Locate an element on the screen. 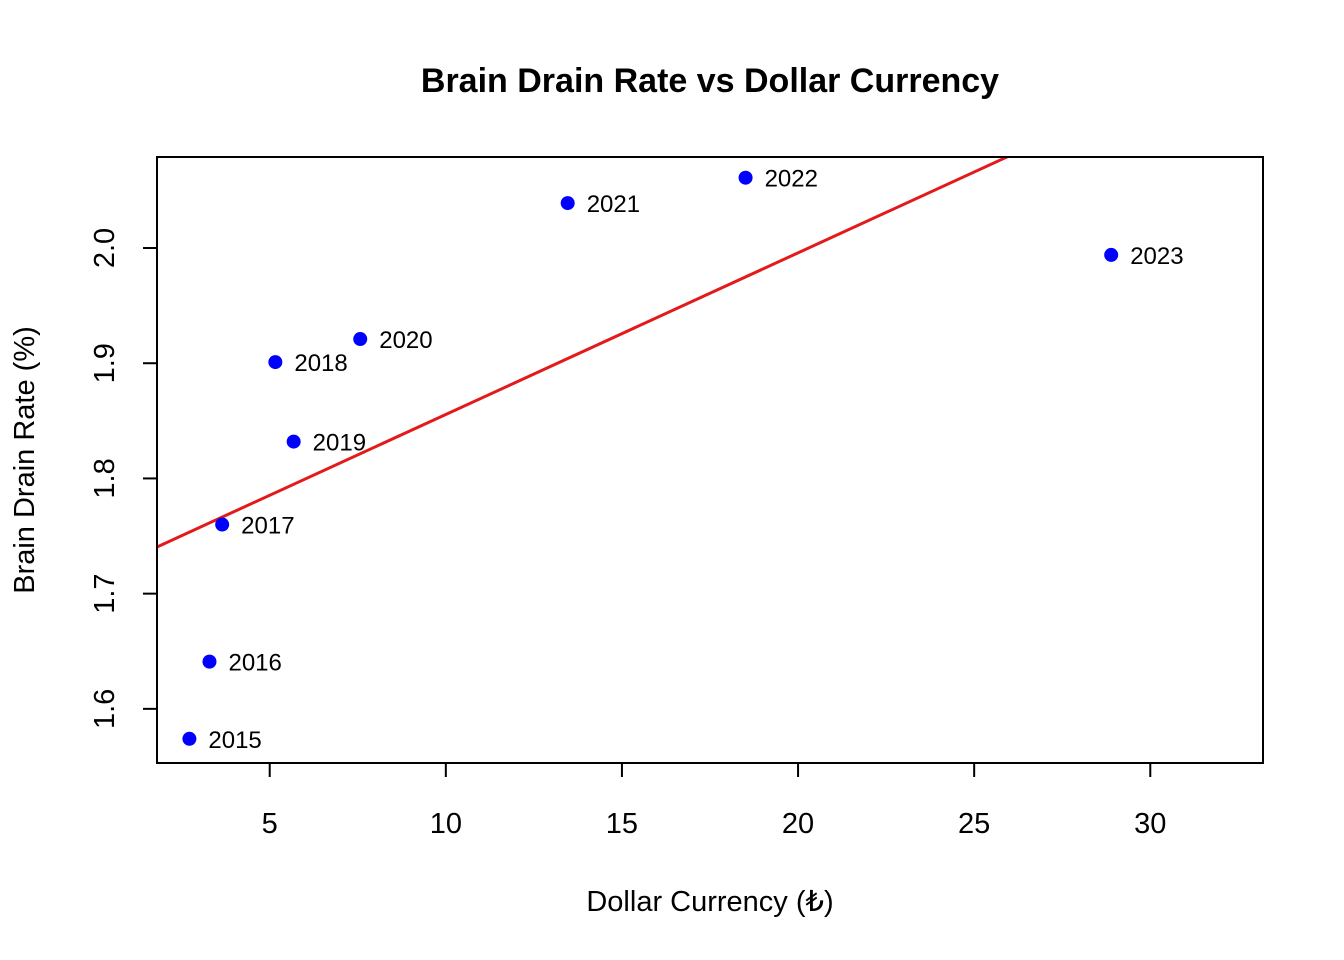  y-axis: 1.6 1.7 1.8 1.9 2.0 is located at coordinates (123, 478).